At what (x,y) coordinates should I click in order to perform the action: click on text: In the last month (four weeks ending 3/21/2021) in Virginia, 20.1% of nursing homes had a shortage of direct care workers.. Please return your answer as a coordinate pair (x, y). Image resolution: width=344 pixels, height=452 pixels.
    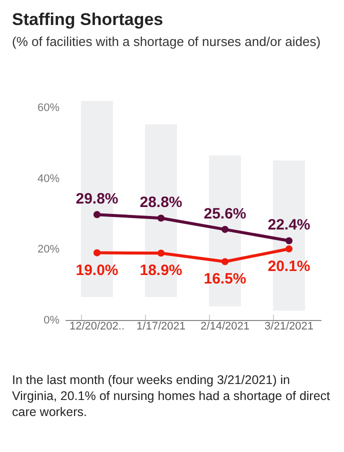
    Looking at the image, I should click on (172, 396).